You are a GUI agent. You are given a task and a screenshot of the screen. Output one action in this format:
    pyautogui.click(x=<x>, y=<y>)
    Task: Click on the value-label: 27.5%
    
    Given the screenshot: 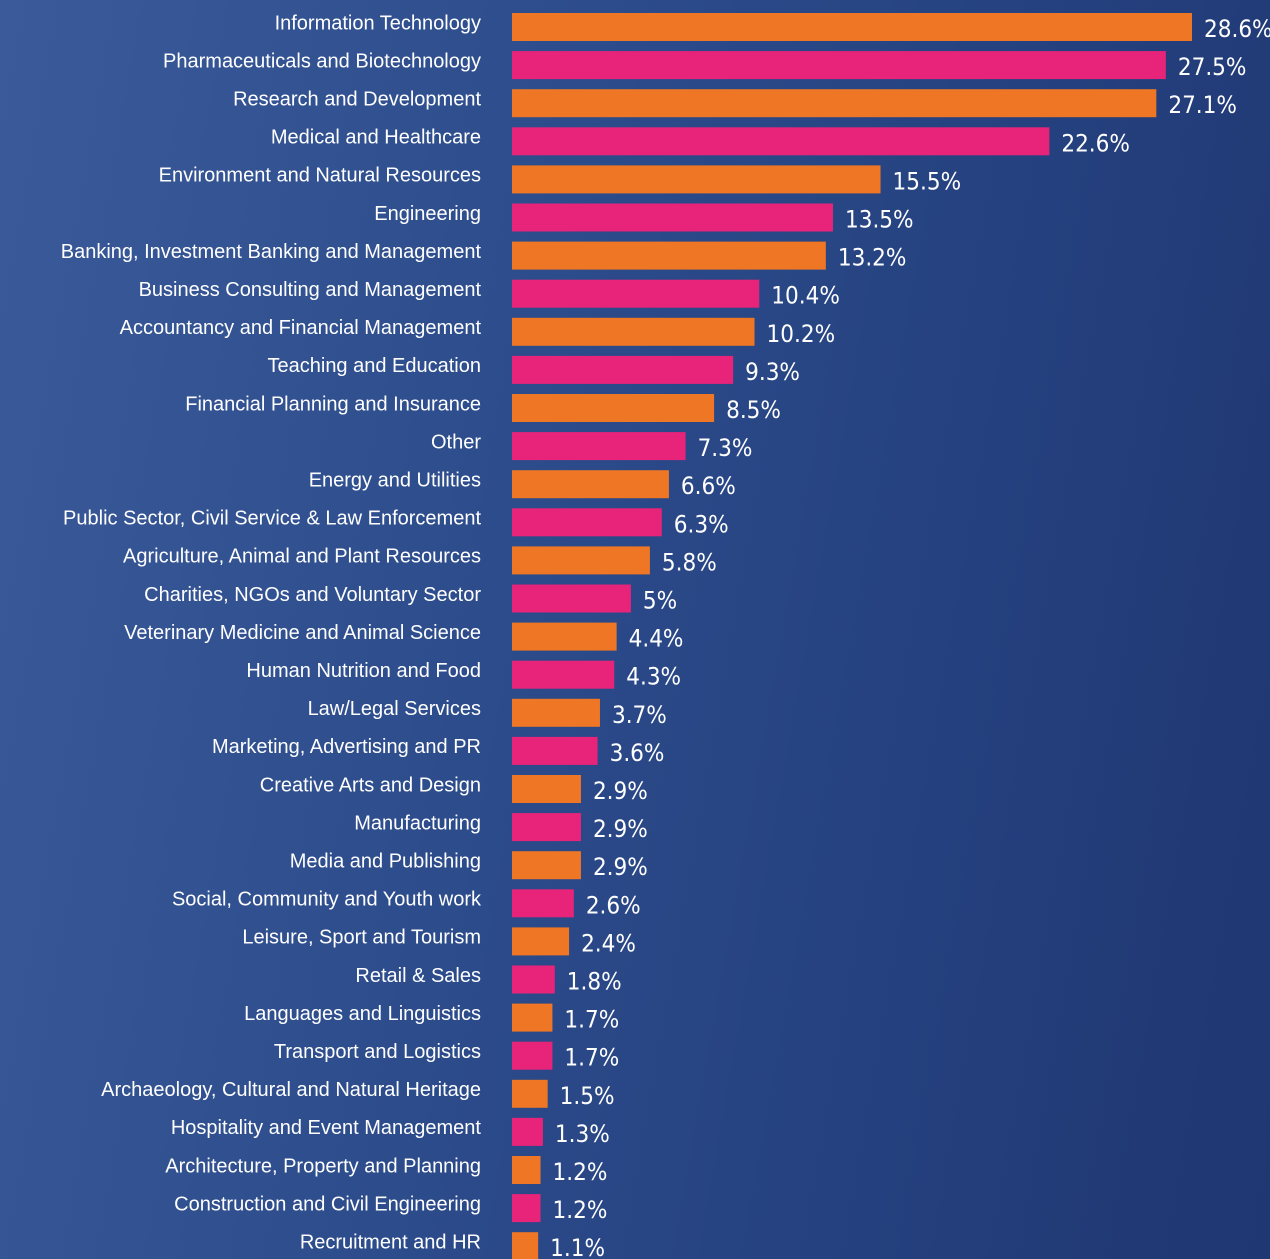 What is the action you would take?
    pyautogui.click(x=1212, y=67)
    